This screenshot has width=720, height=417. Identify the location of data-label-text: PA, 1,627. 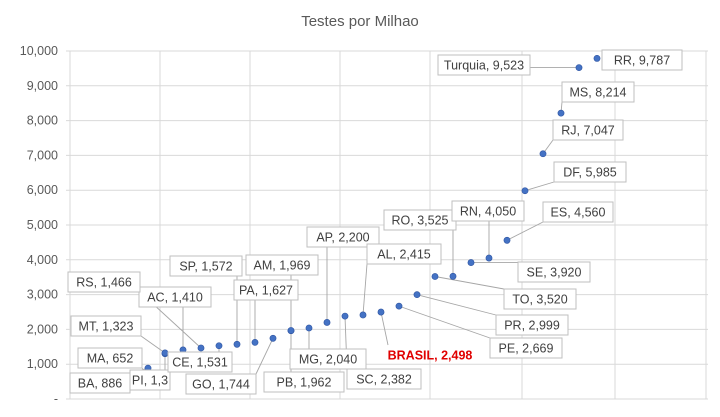
(266, 291).